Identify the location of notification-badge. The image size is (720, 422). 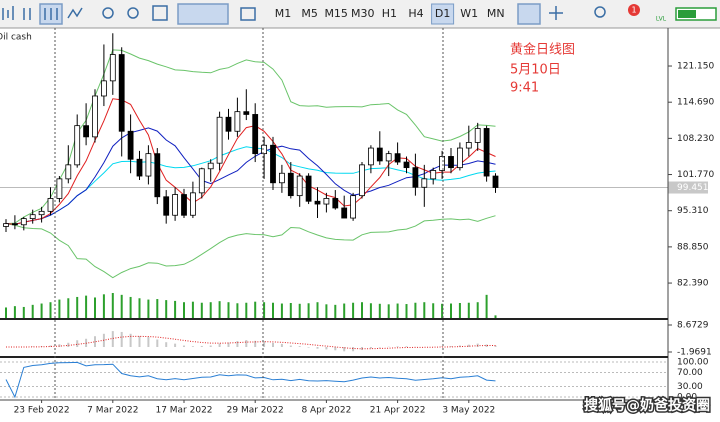
(634, 10).